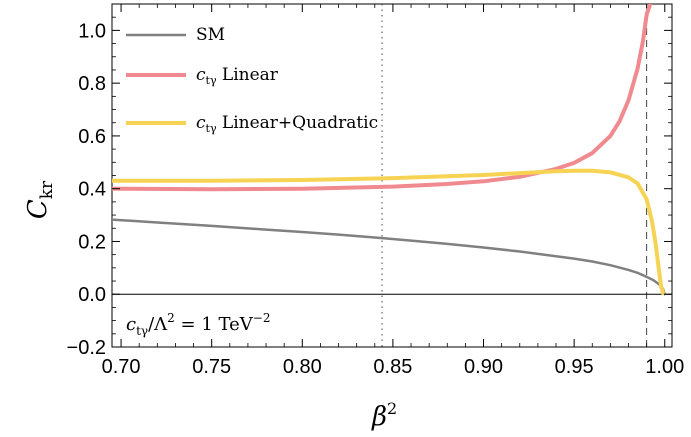  I want to click on annotation-c: c, so click(131, 324).